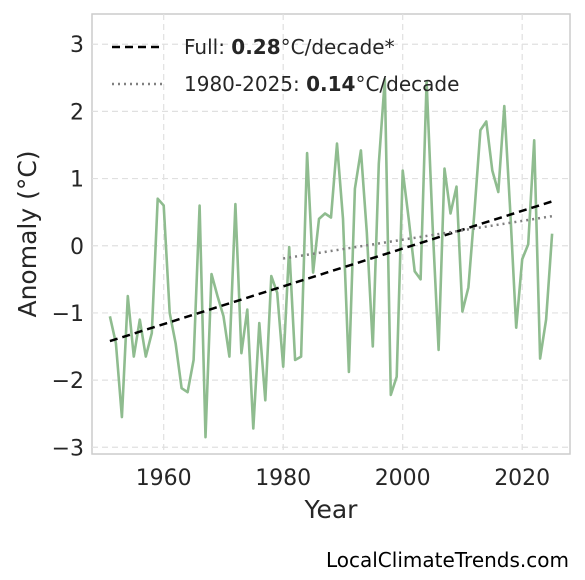 This screenshot has height=580, width=585. Describe the element at coordinates (77, 247) in the screenshot. I see `y-tick-label: 0` at that location.